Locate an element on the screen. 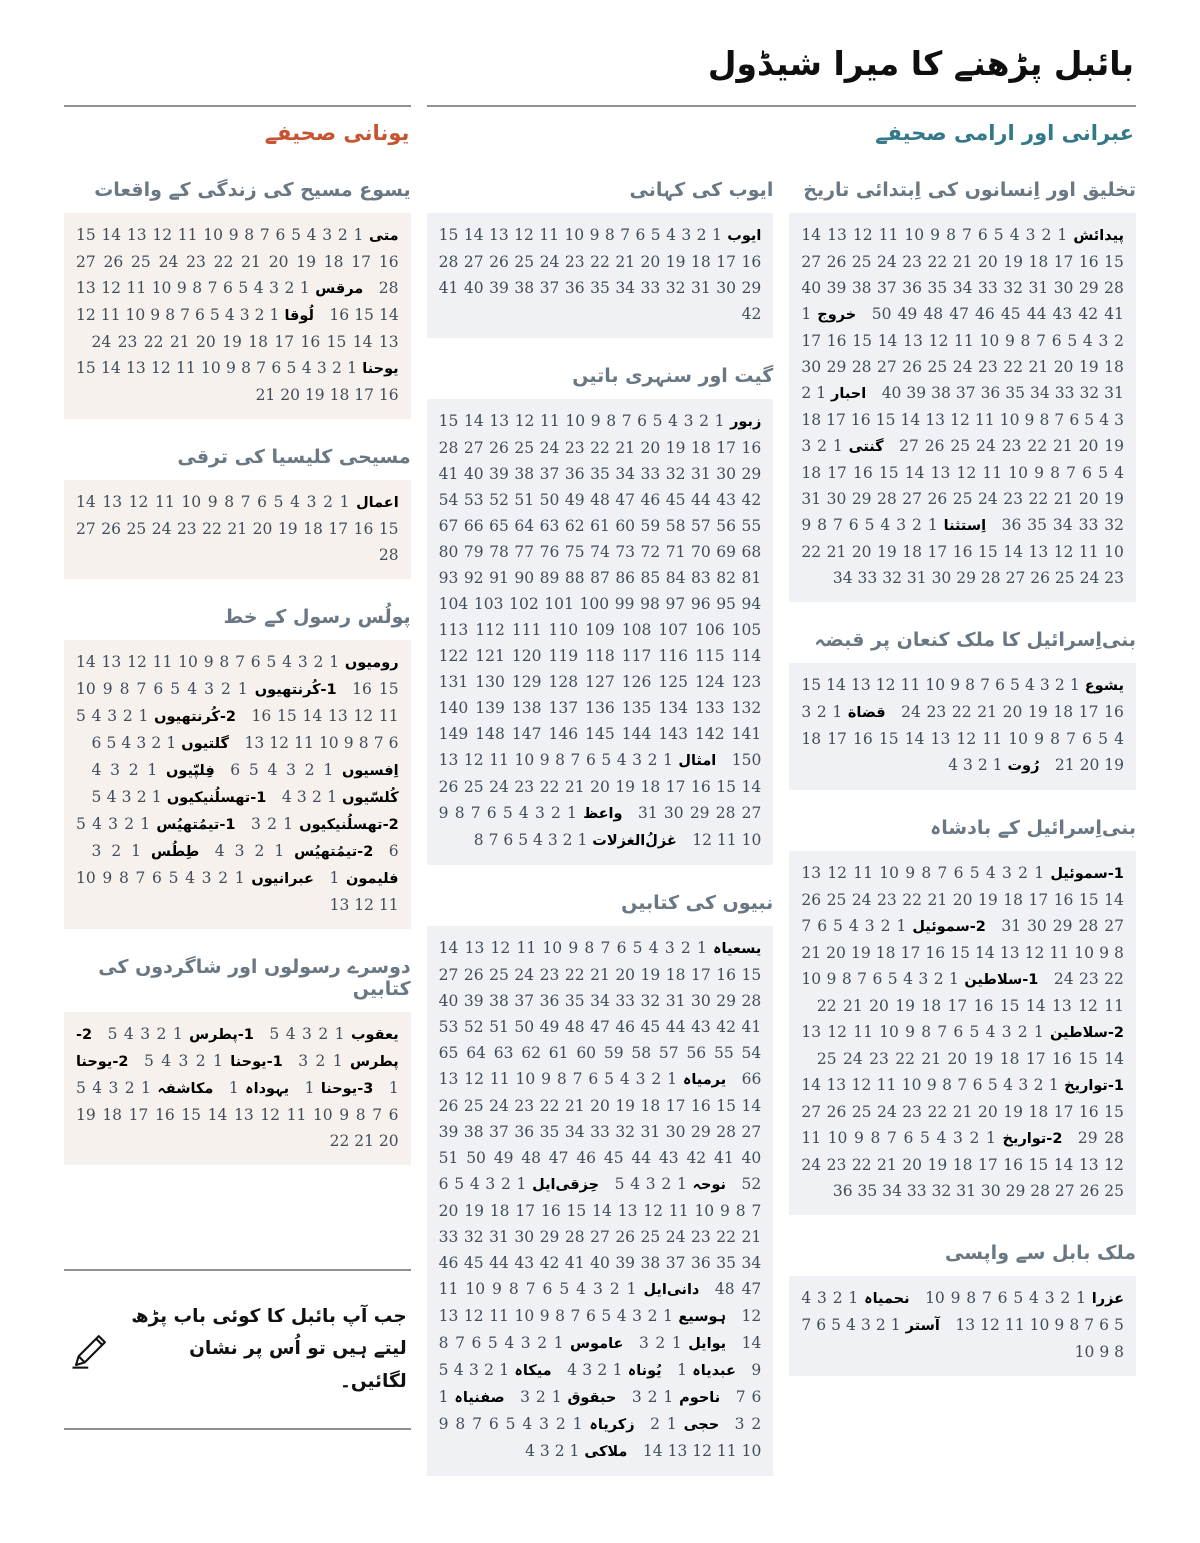 This screenshot has width=1200, height=1543. section-heading: ملک بابل سے واپسی is located at coordinates (1040, 1253).